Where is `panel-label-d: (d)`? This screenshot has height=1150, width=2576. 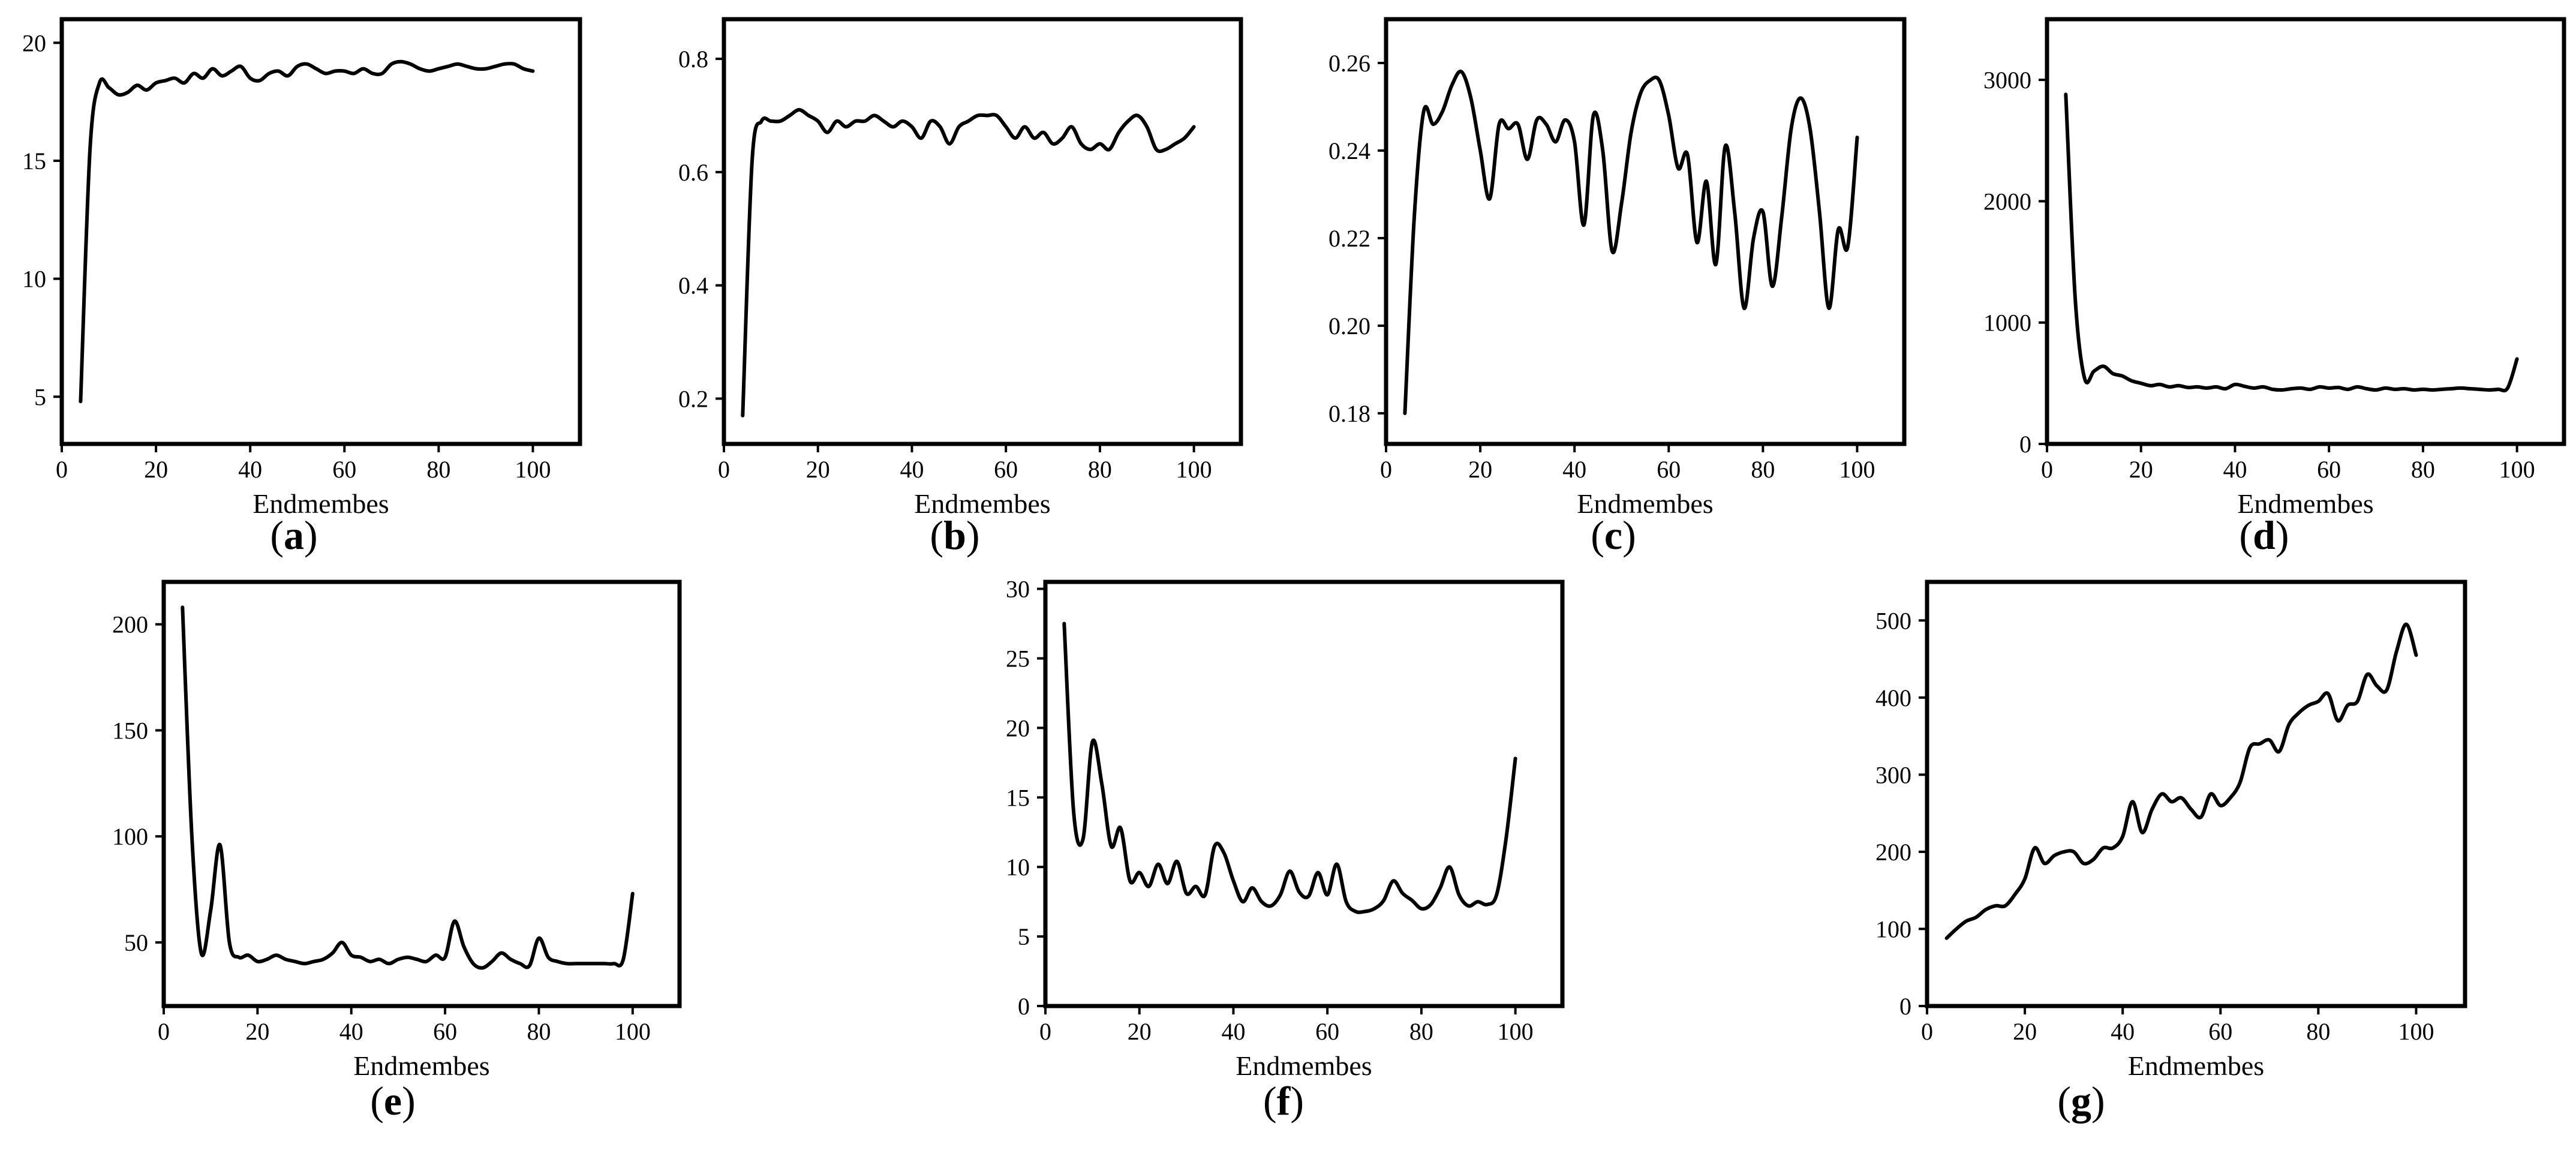
panel-label-d: (d) is located at coordinates (2264, 535).